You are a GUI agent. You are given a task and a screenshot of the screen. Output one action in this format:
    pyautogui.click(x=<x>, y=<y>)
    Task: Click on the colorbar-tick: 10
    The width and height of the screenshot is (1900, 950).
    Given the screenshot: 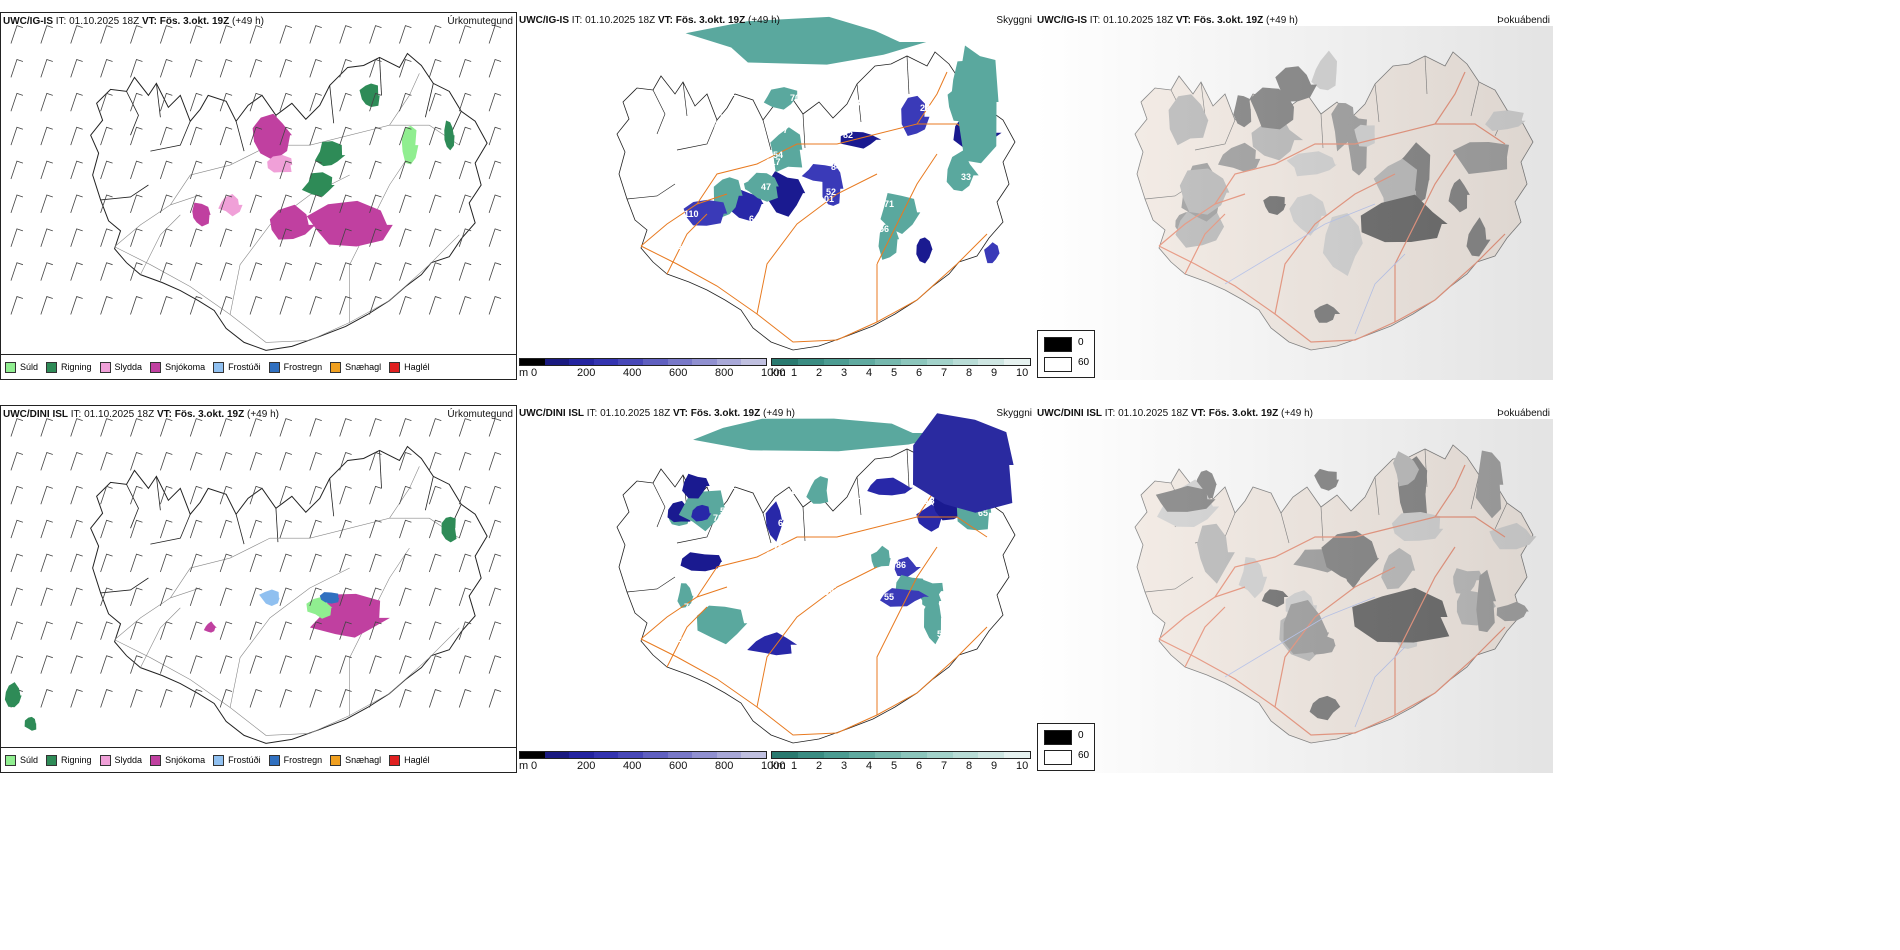 What is the action you would take?
    pyautogui.click(x=1022, y=373)
    